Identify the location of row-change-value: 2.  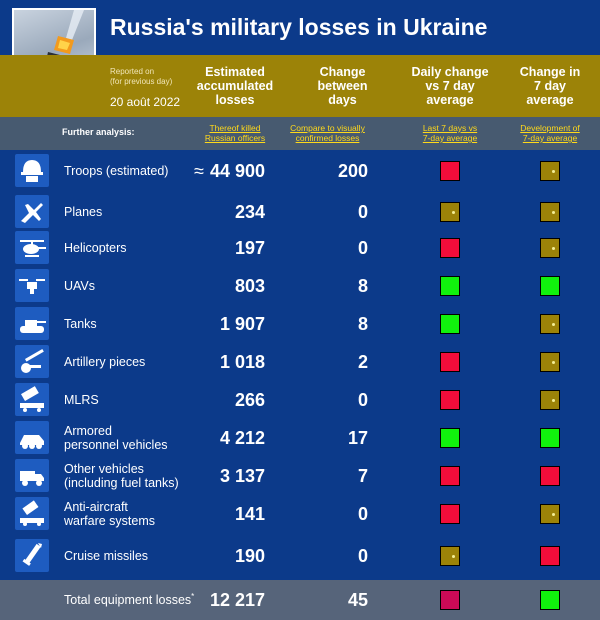
(362, 362).